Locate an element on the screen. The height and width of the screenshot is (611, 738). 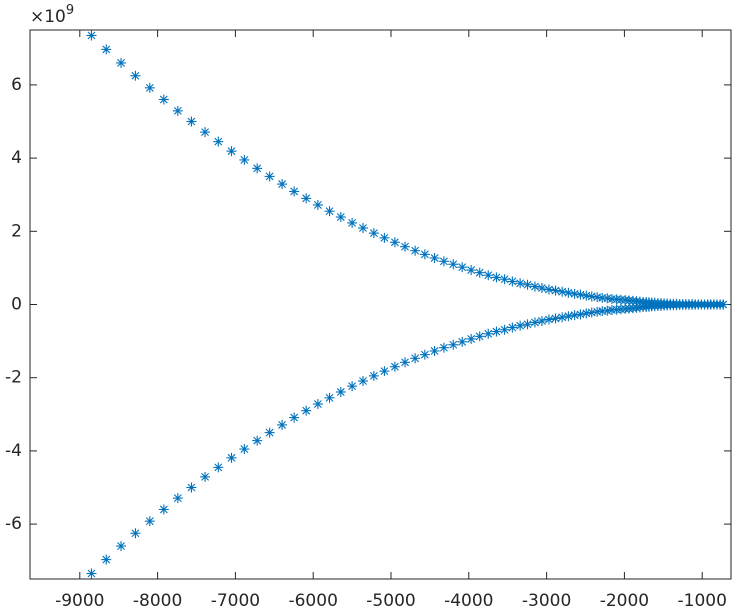
x-tick-label: -2000 is located at coordinates (624, 601).